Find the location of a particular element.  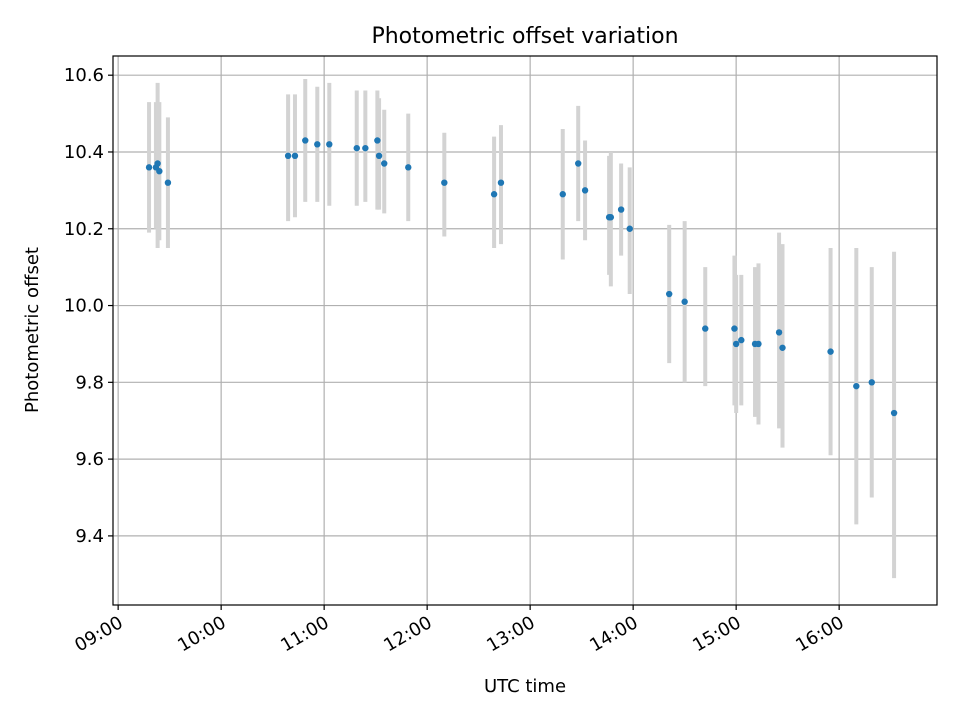

x-tick-label: 14:00 is located at coordinates (613, 634).